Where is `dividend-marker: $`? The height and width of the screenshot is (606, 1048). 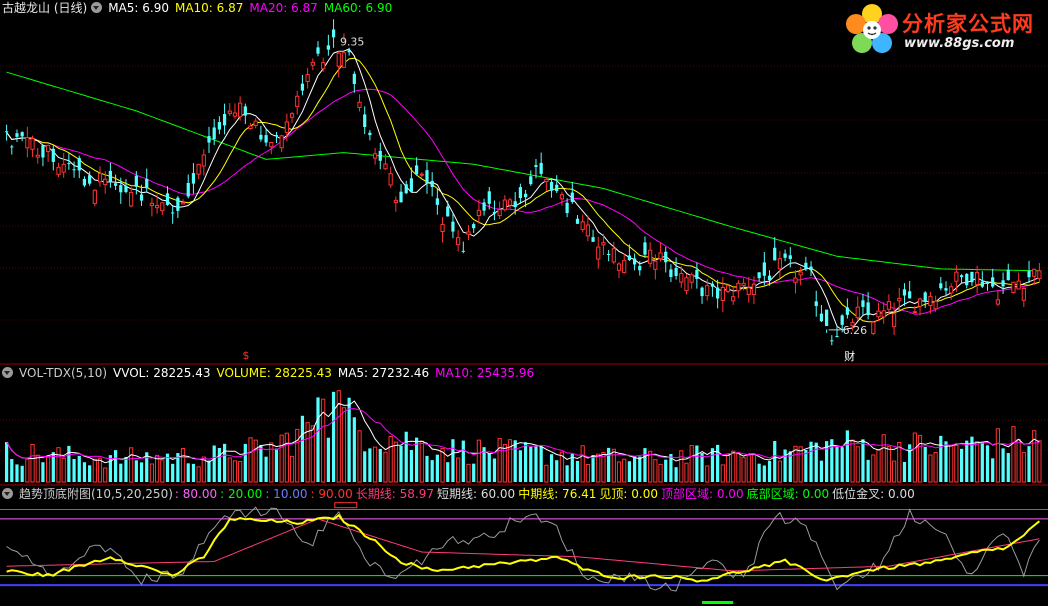
dividend-marker: $ is located at coordinates (245, 355).